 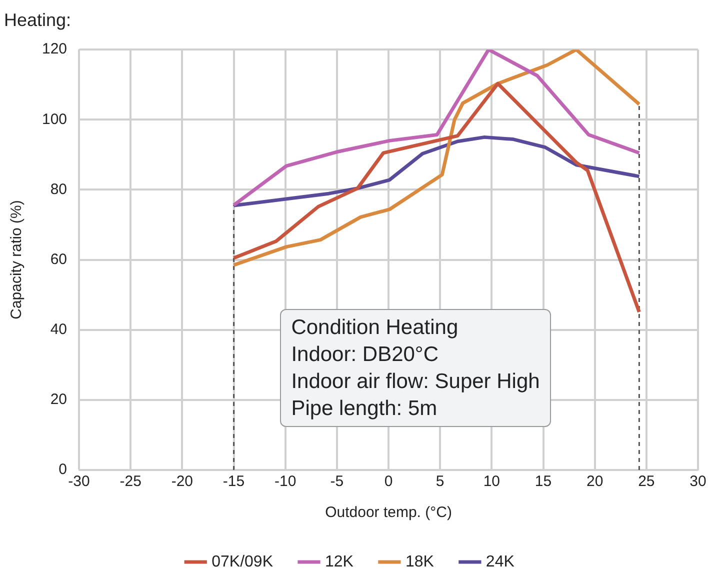 What do you see at coordinates (388, 481) in the screenshot?
I see `x-tick-label: 0` at bounding box center [388, 481].